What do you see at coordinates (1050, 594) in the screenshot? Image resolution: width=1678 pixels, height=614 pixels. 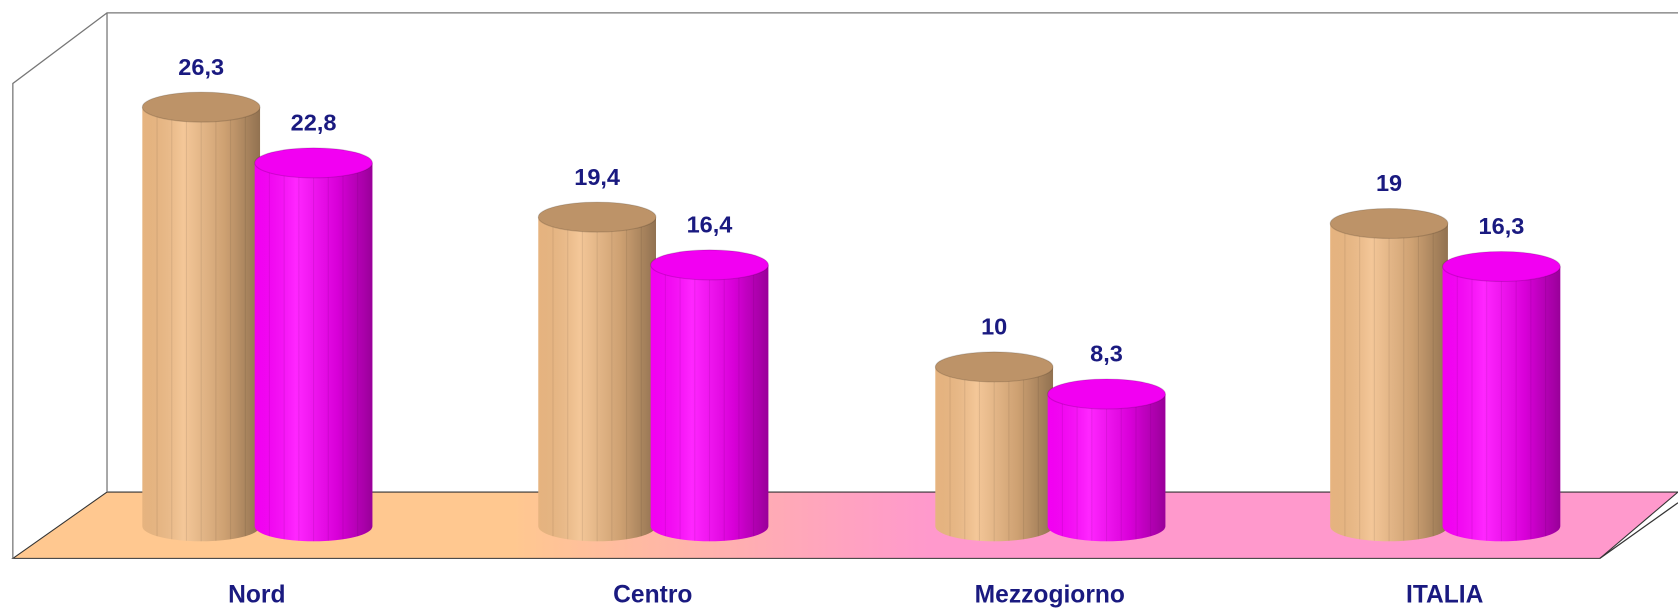 I see `x-tick-label: Mezzogiorno` at bounding box center [1050, 594].